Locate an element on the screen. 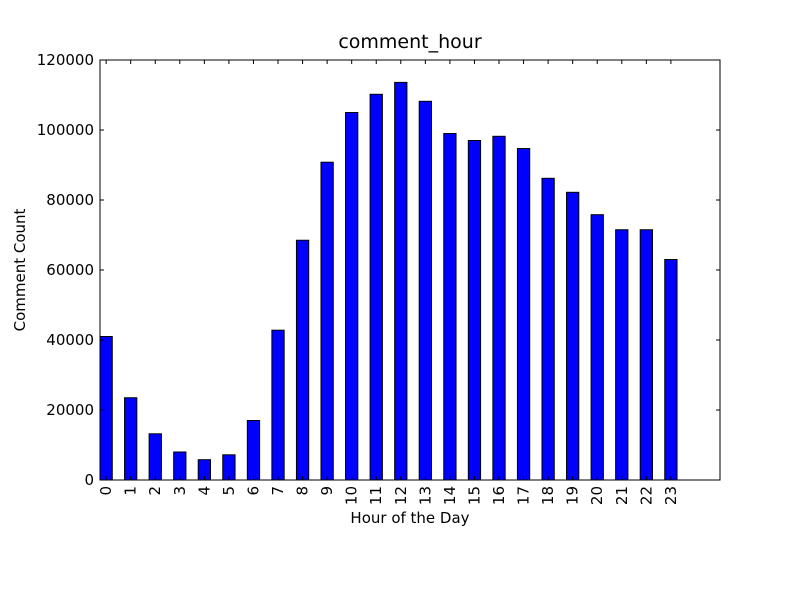 This screenshot has height=600, width=800. x-tick-label: 8 is located at coordinates (303, 491).